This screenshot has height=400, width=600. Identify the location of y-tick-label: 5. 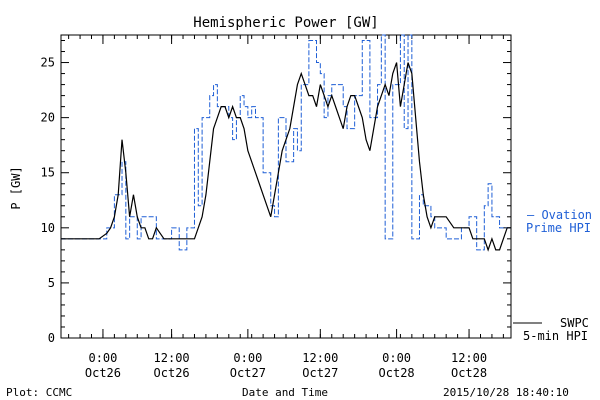
(51, 283).